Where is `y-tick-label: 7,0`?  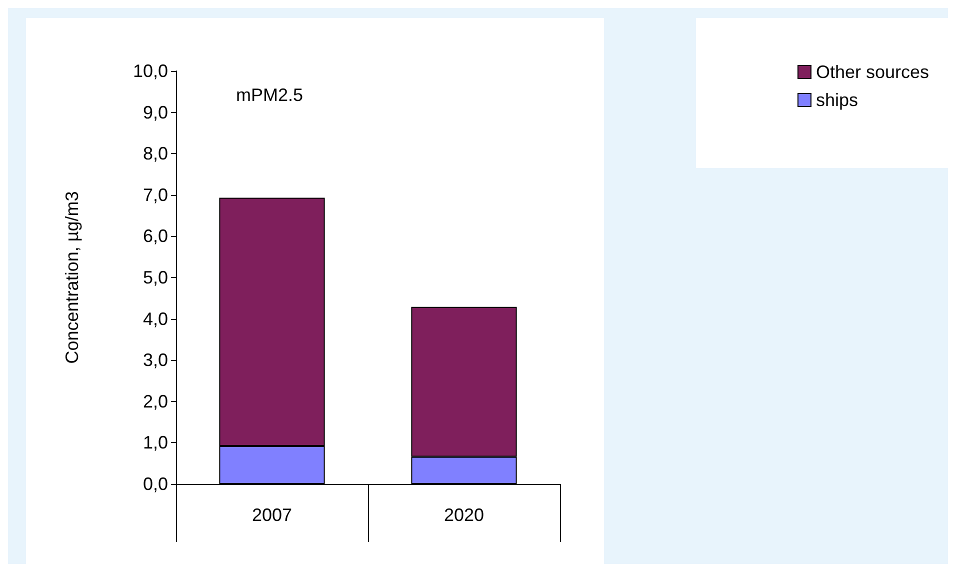
y-tick-label: 7,0 is located at coordinates (155, 194).